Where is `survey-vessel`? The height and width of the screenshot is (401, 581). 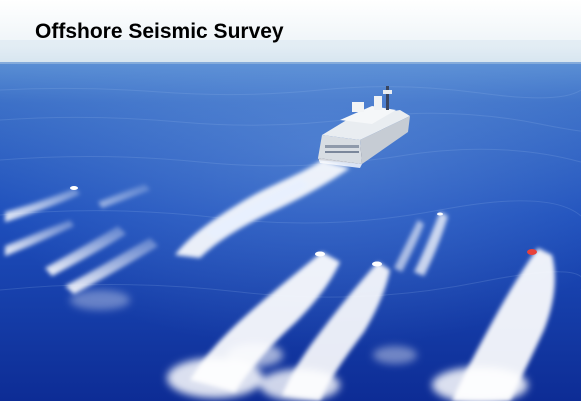
survey-vessel is located at coordinates (364, 127).